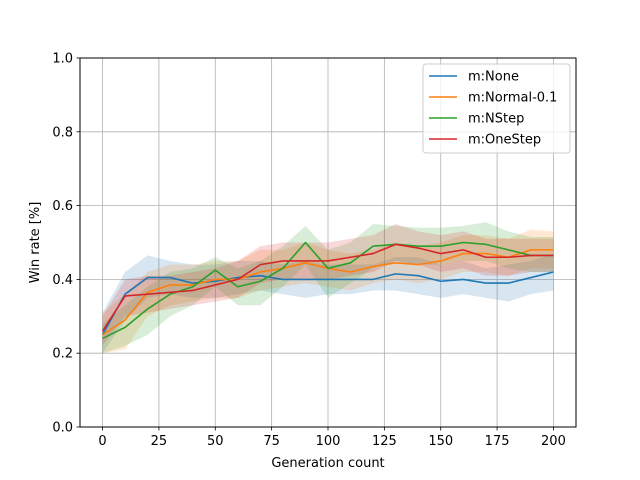  I want to click on legend-label-0: m:None, so click(493, 77).